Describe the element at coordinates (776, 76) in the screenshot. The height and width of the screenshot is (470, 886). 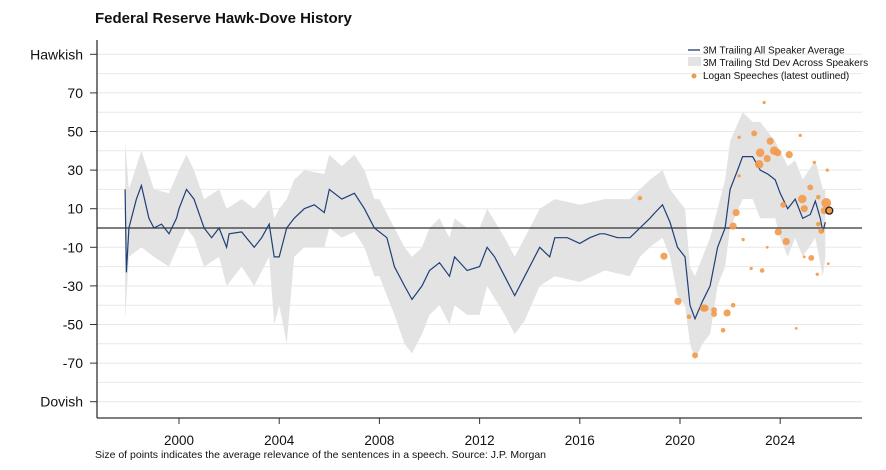
I see `legend-label-logan: Logan Speeches (latest outlined)` at that location.